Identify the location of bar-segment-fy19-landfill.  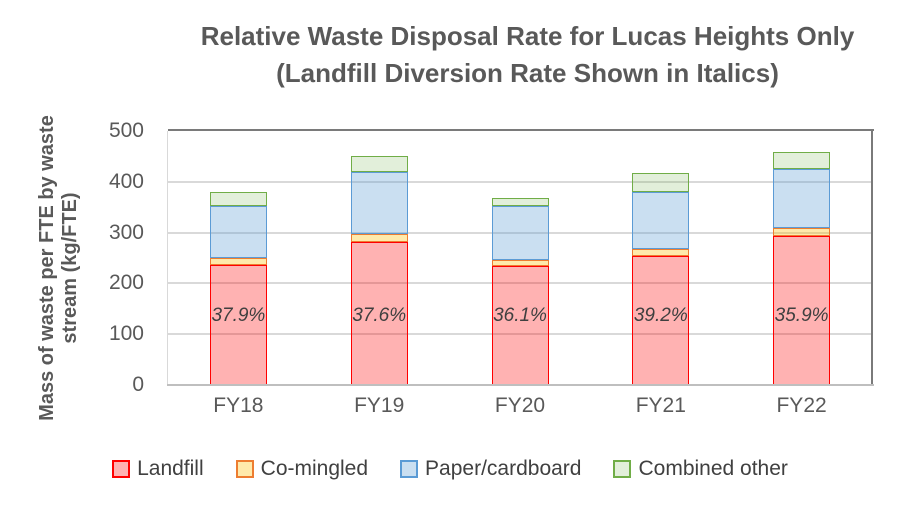
(379, 313).